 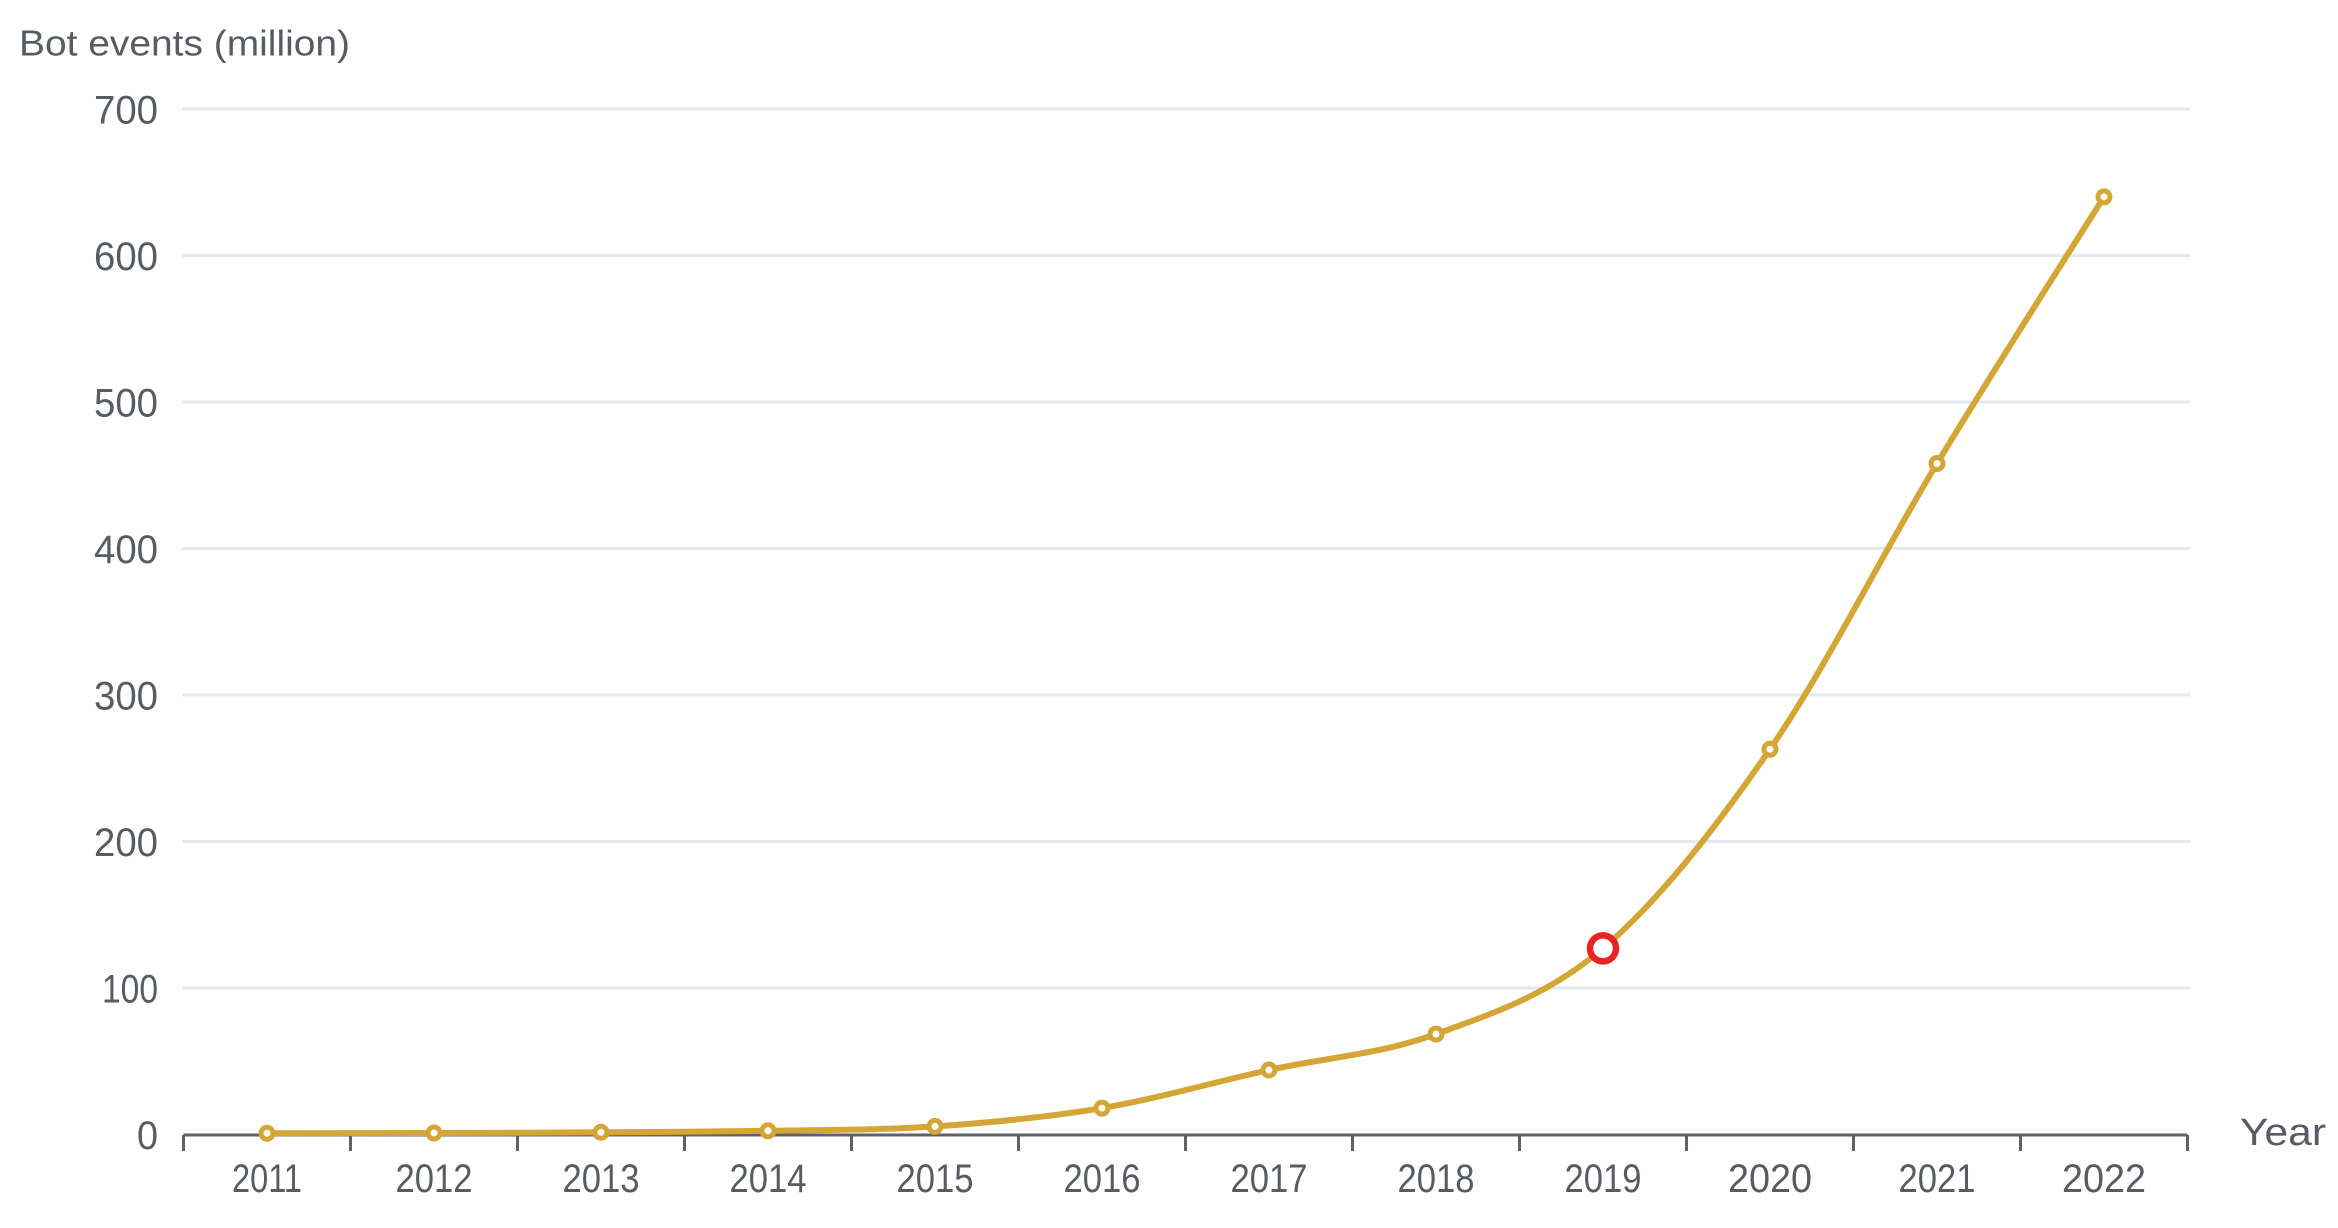 I want to click on svg-text: 2018, so click(x=1436, y=1179).